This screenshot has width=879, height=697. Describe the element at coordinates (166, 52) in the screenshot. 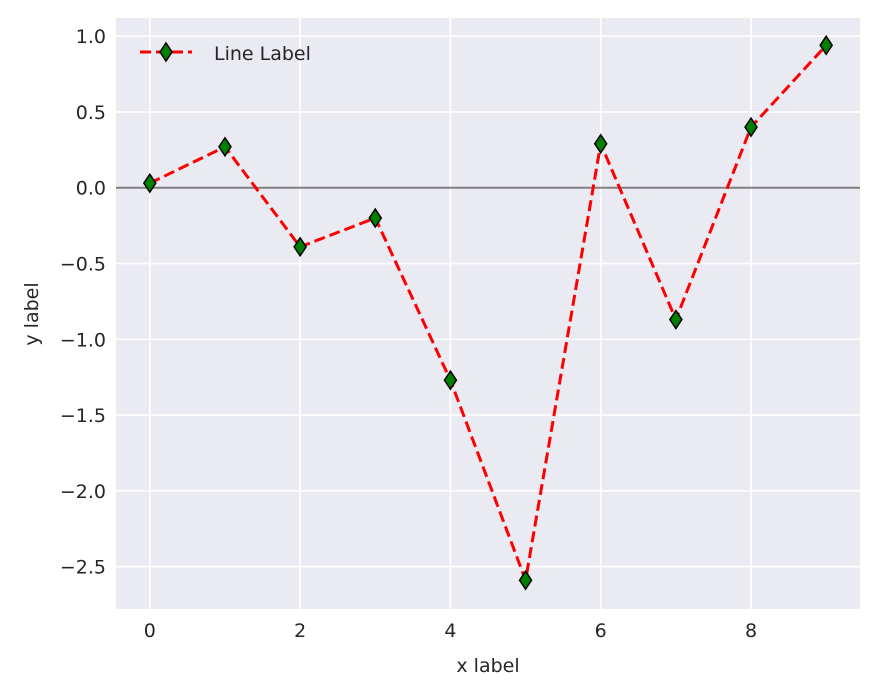

I see `legend-diamond-marker` at that location.